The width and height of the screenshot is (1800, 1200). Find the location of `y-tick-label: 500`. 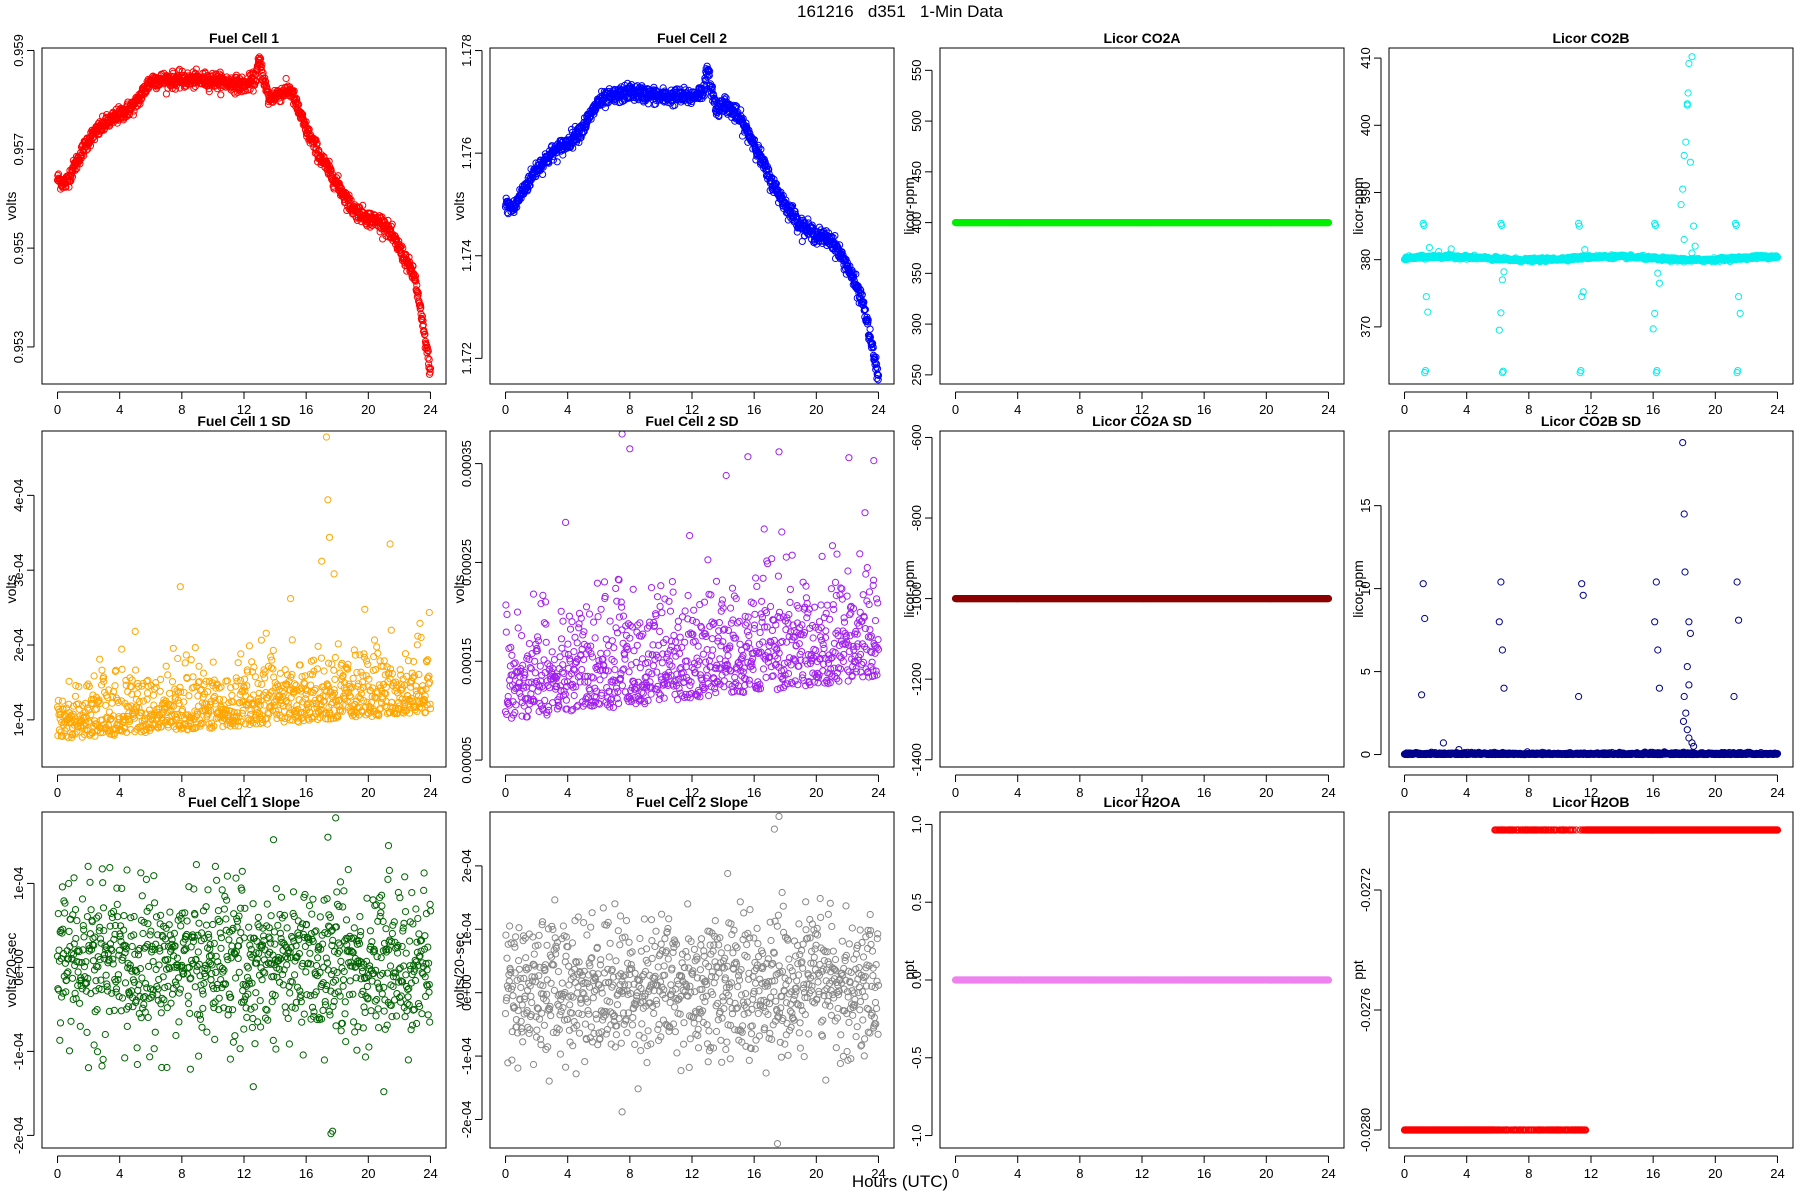

y-tick-label: 500 is located at coordinates (916, 121).